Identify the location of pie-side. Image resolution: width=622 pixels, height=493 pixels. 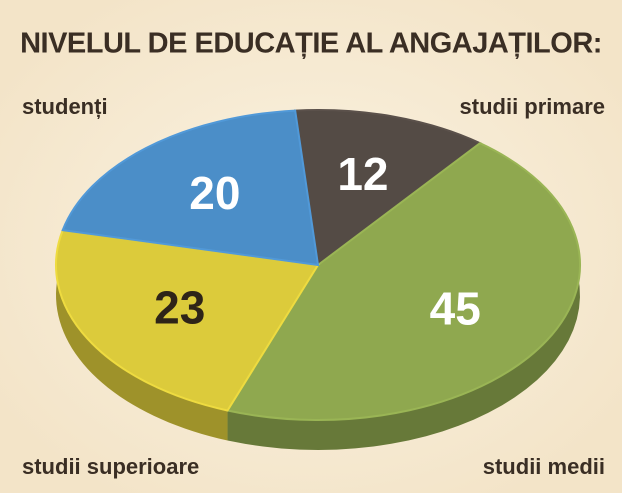
(142, 335).